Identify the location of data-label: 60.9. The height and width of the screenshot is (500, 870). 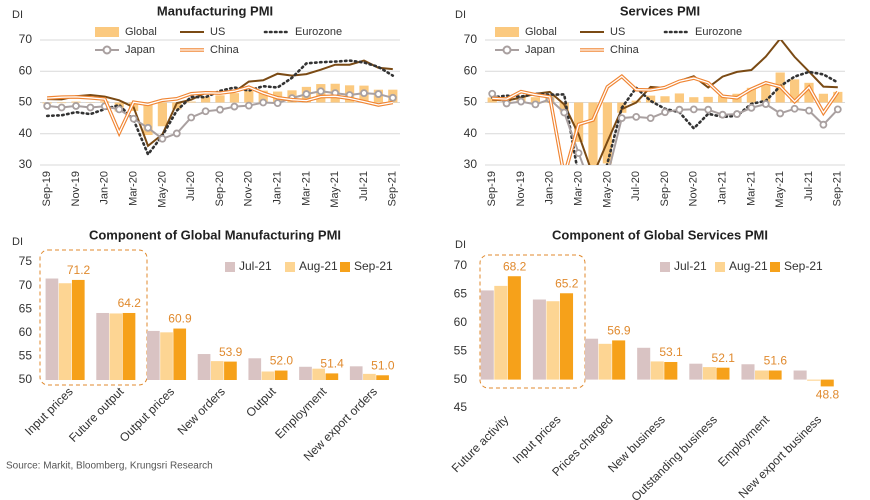
(180, 319).